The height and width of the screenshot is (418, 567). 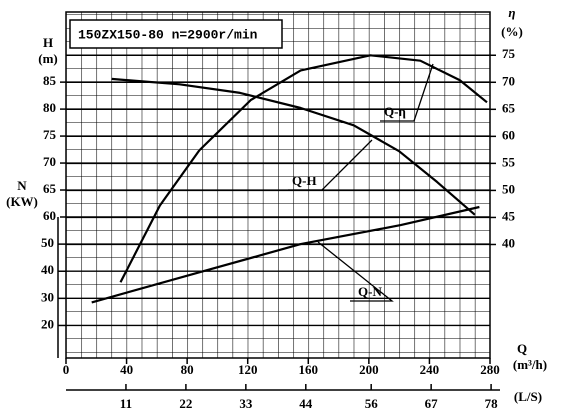 What do you see at coordinates (66, 369) in the screenshot?
I see `x-tick-label: 0` at bounding box center [66, 369].